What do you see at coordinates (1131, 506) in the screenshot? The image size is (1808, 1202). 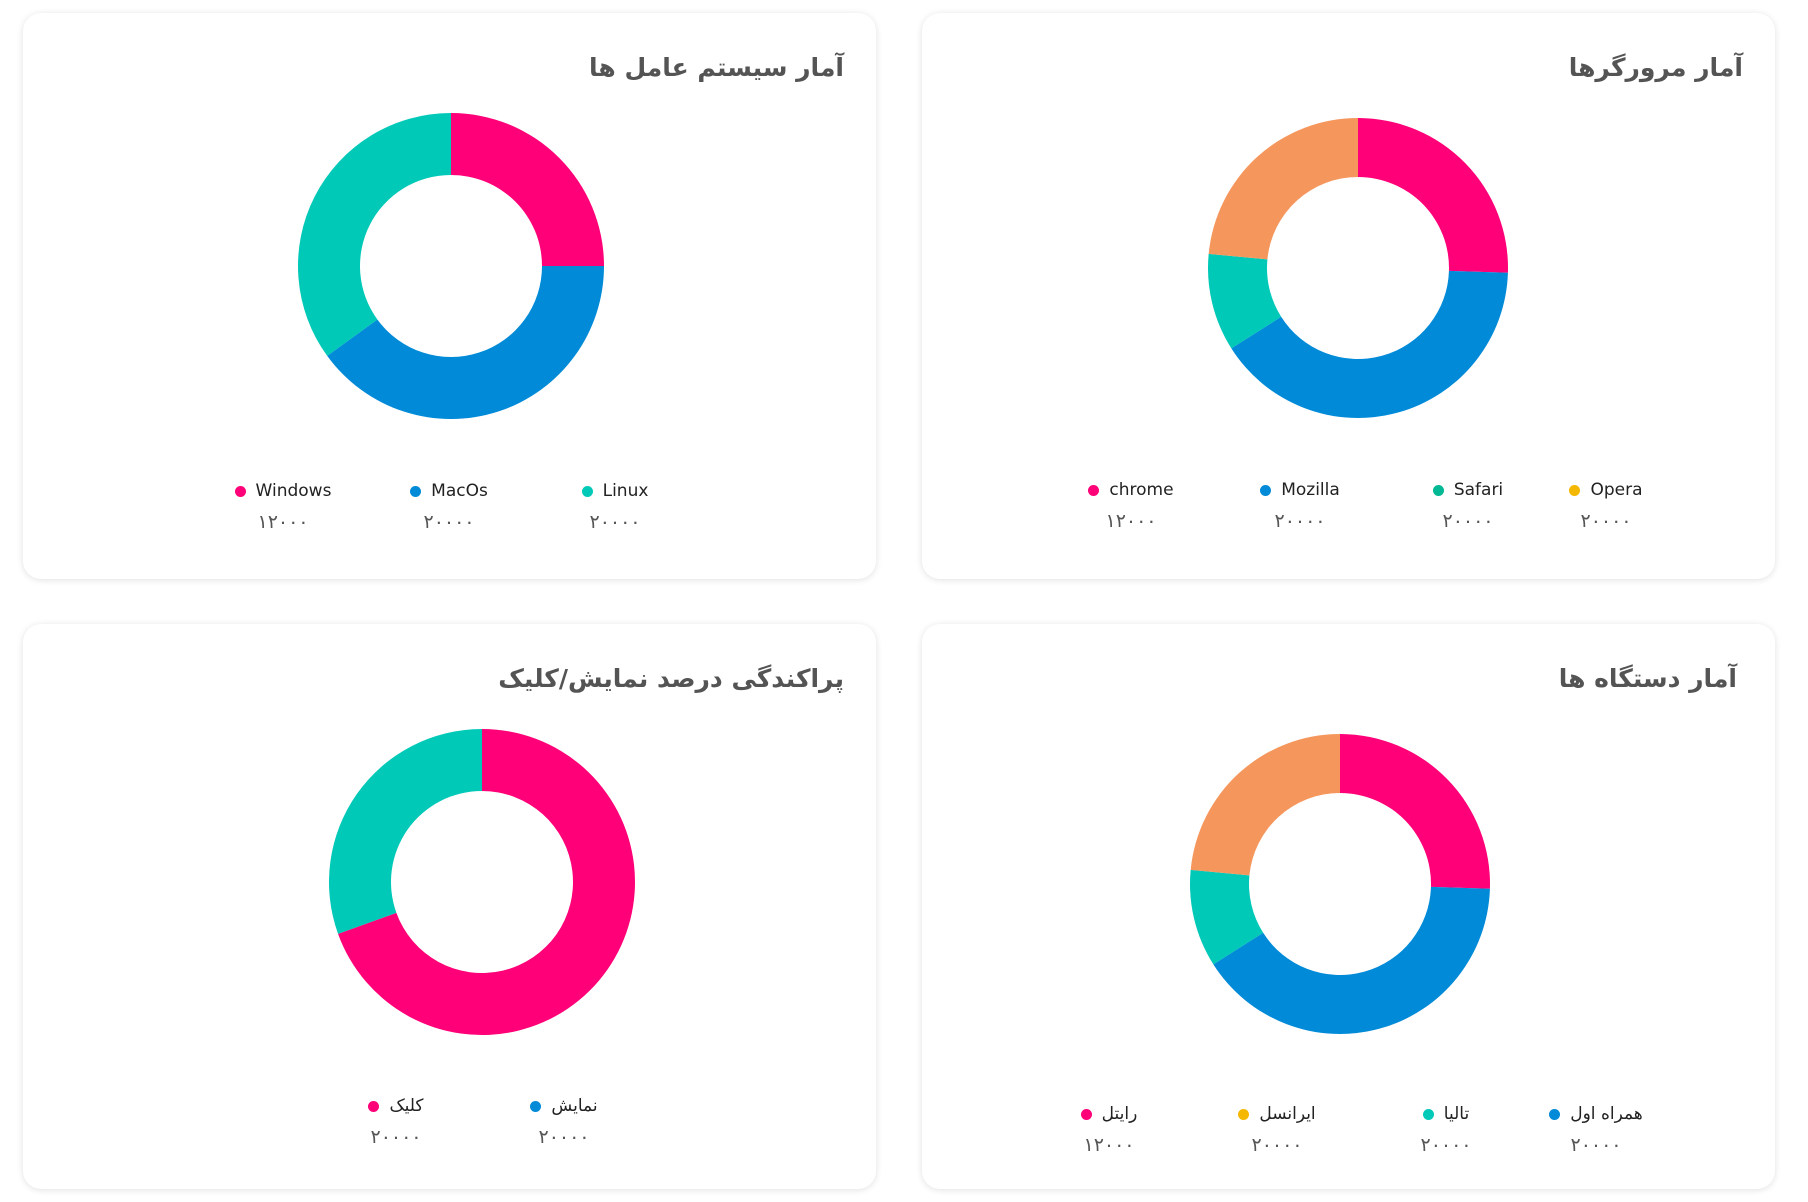 I see `browsers-legend-item: chrome ۱۲۰۰۰` at bounding box center [1131, 506].